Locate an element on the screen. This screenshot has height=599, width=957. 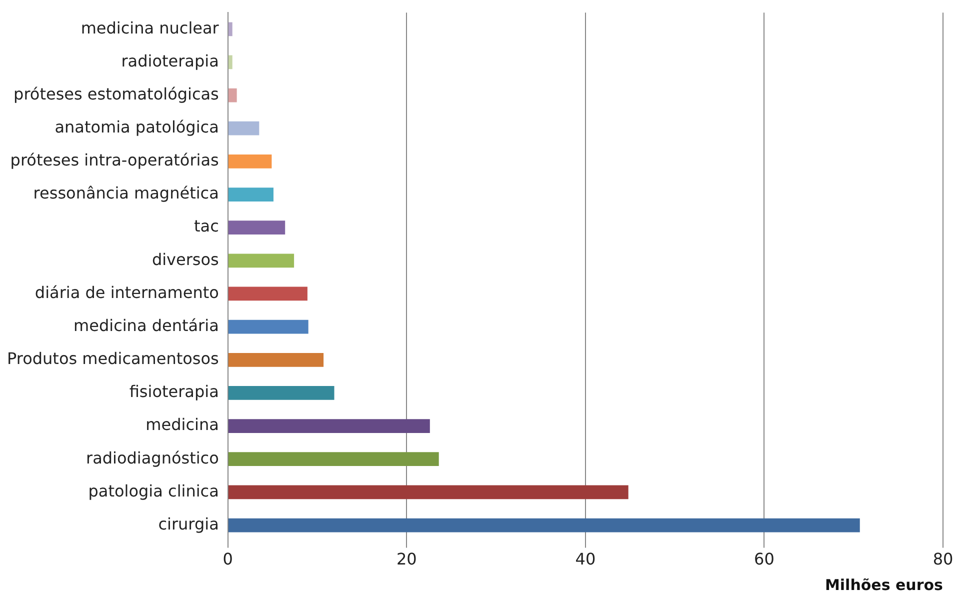
y-tick-label: diária de internamento is located at coordinates (126, 292).